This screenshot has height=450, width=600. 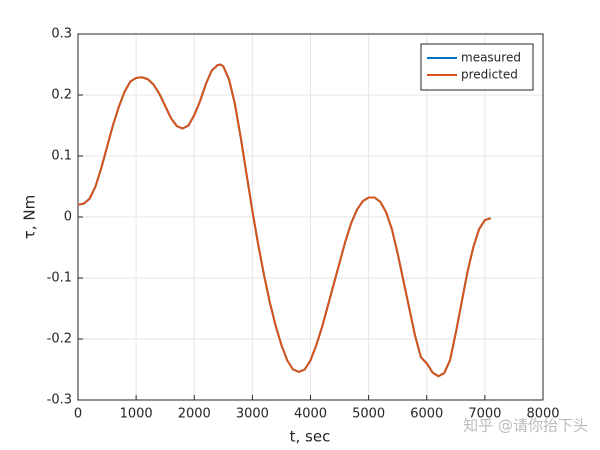 I want to click on y-axis-label: τ, Nm, so click(x=30, y=217).